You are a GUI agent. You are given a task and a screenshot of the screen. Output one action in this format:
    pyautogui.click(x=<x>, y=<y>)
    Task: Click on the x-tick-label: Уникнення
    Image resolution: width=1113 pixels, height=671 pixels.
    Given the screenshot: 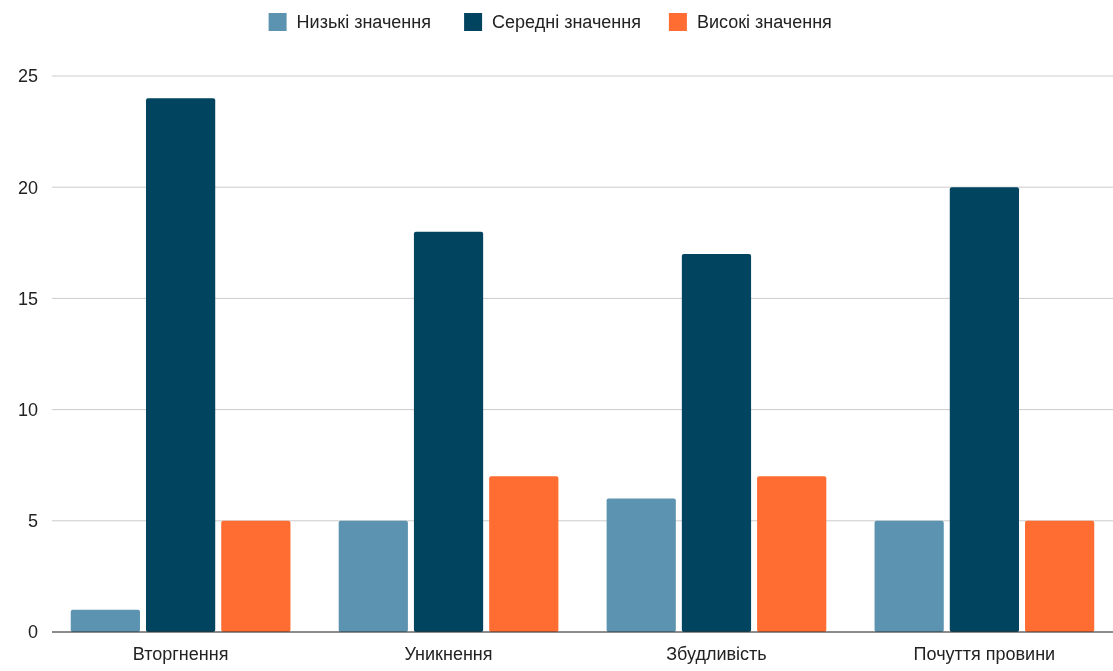 What is the action you would take?
    pyautogui.click(x=448, y=654)
    